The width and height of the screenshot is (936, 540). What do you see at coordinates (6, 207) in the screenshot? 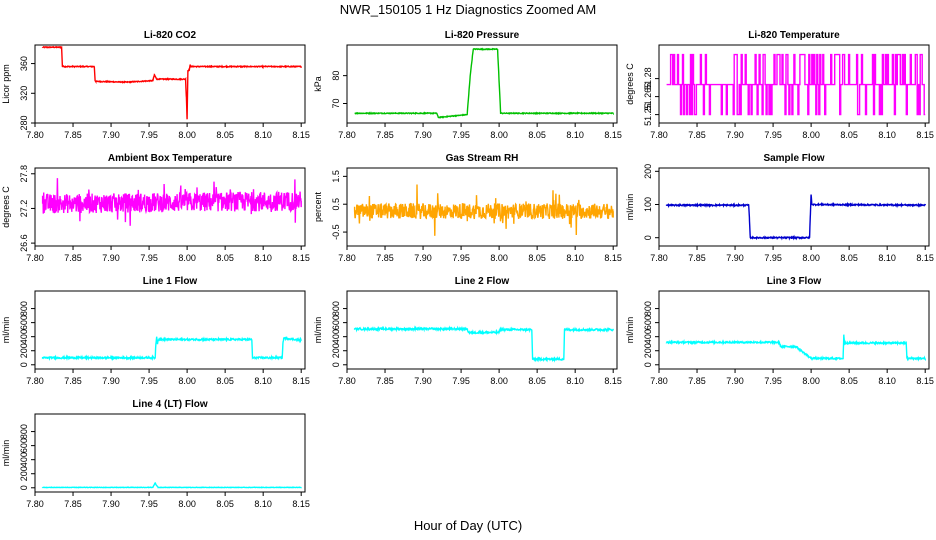
I see `y-axis-label: degrees C` at bounding box center [6, 207].